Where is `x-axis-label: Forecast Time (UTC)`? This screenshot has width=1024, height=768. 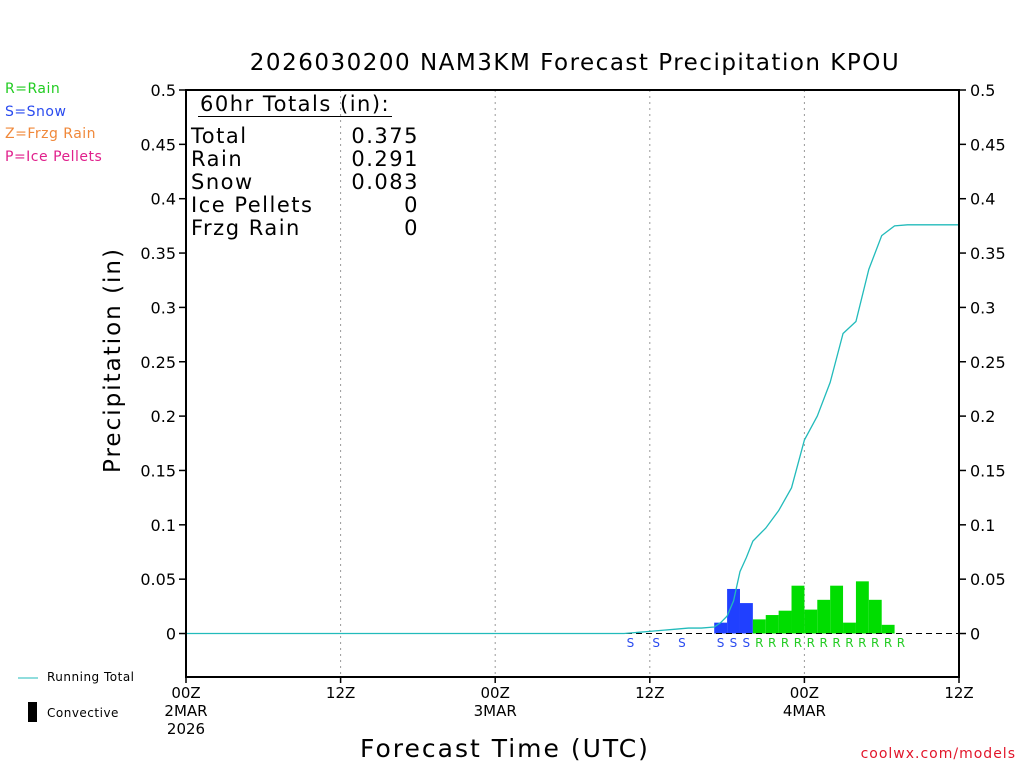
x-axis-label: Forecast Time (UTC) is located at coordinates (505, 748).